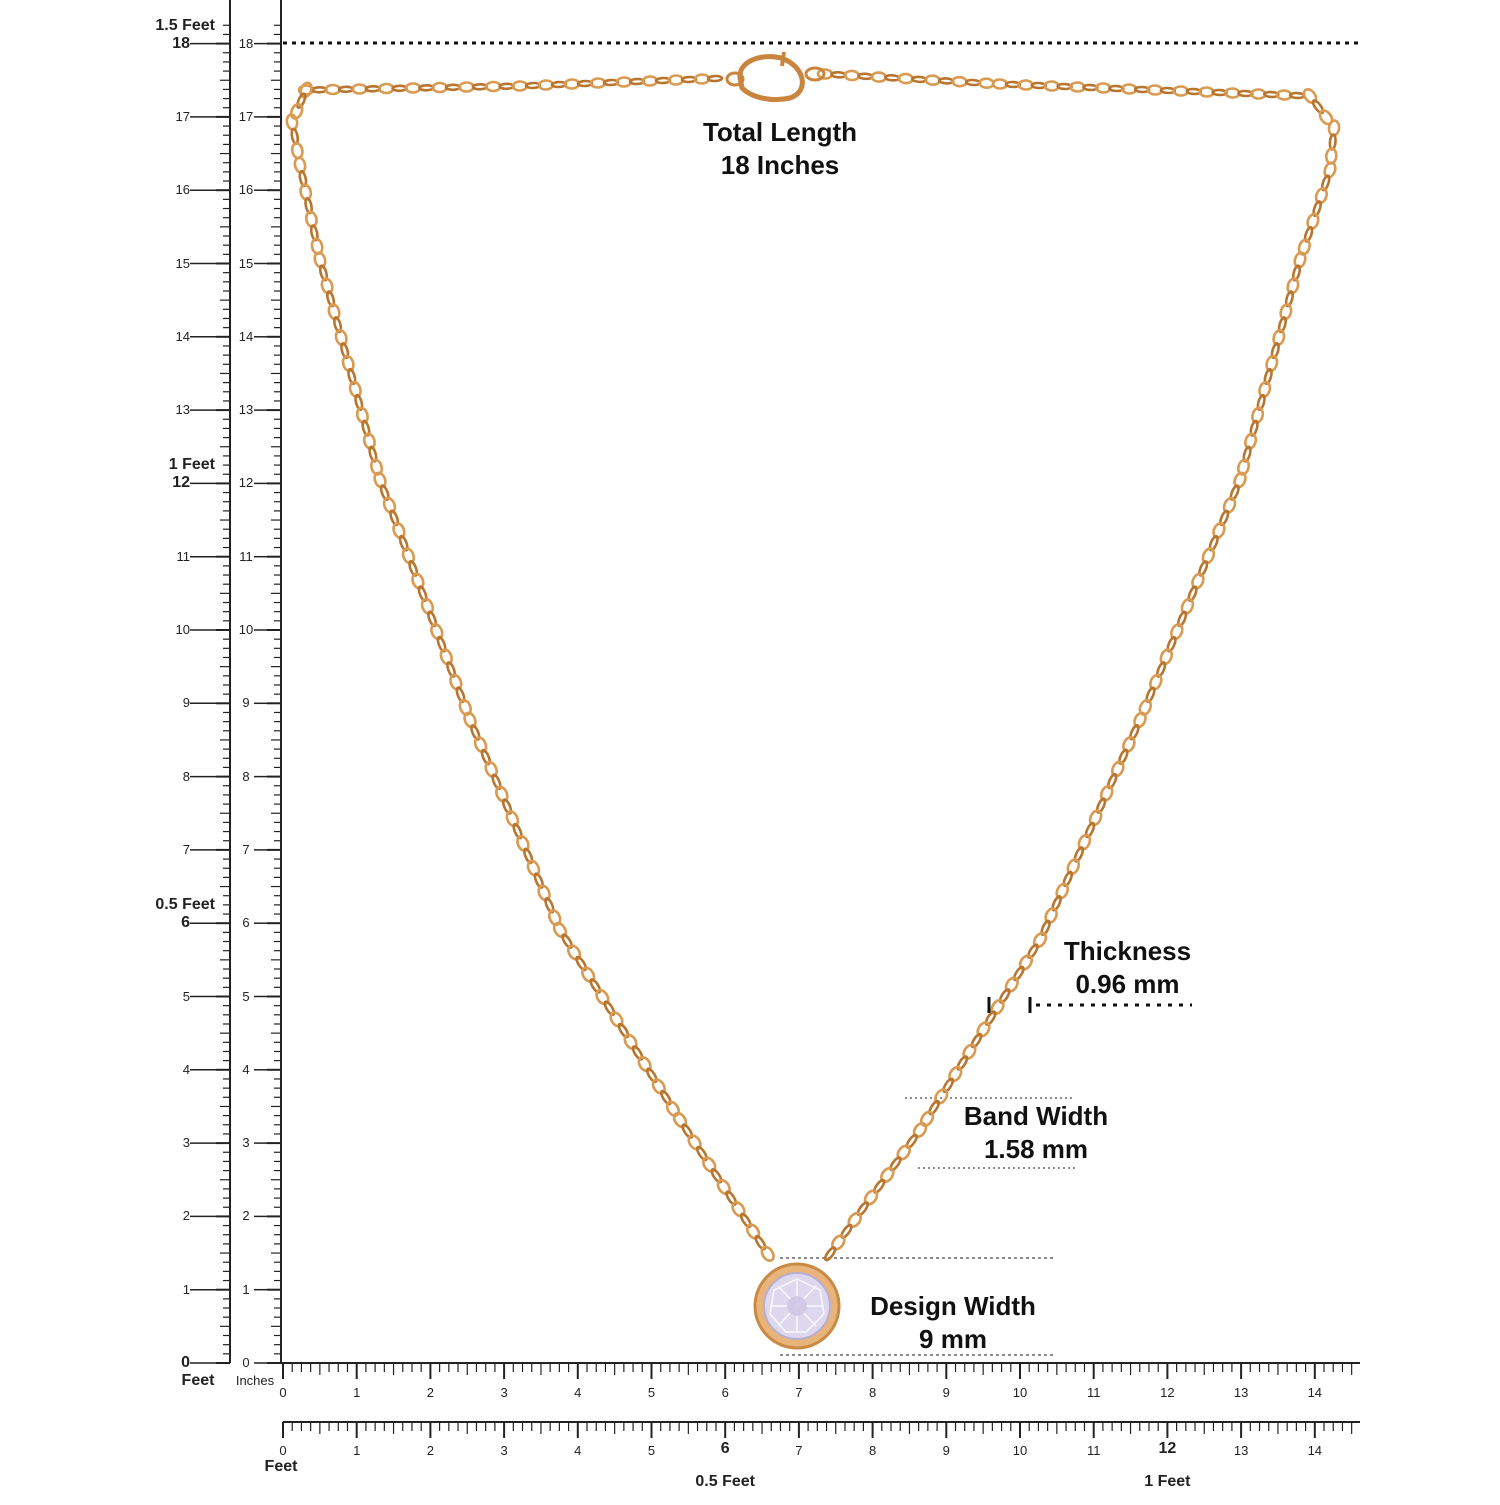  I want to click on left-outer-tick-label: 0, so click(185, 1362).